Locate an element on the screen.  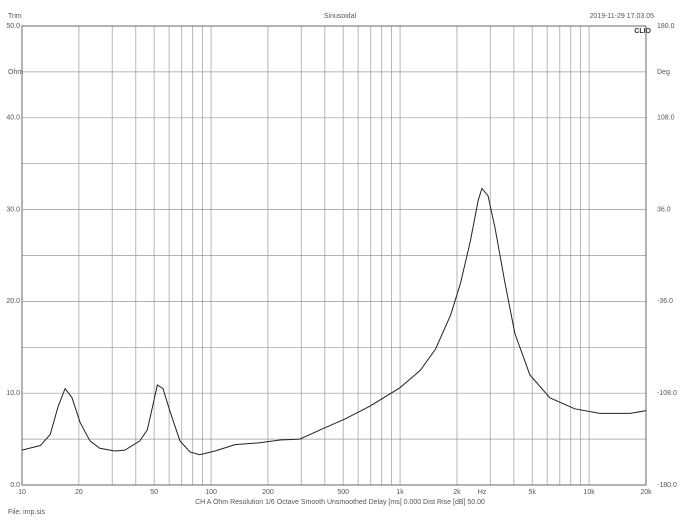
x-tick-label: 10k is located at coordinates (589, 492).